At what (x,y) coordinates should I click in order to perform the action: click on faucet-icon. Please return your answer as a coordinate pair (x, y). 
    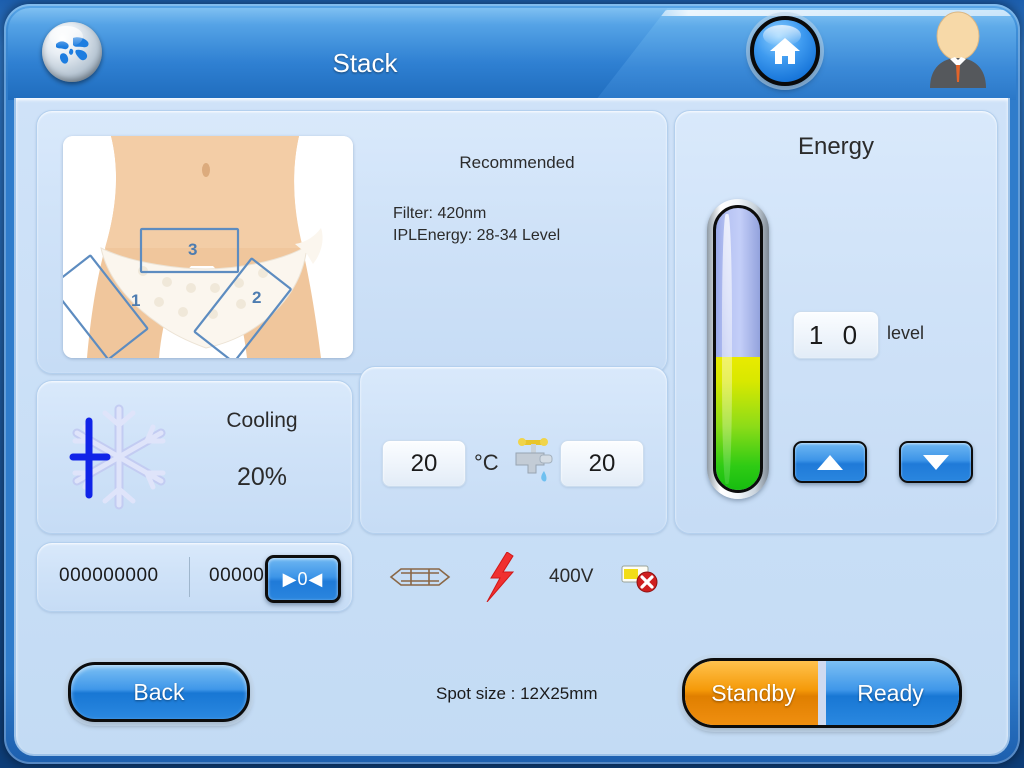
    Looking at the image, I should click on (534, 461).